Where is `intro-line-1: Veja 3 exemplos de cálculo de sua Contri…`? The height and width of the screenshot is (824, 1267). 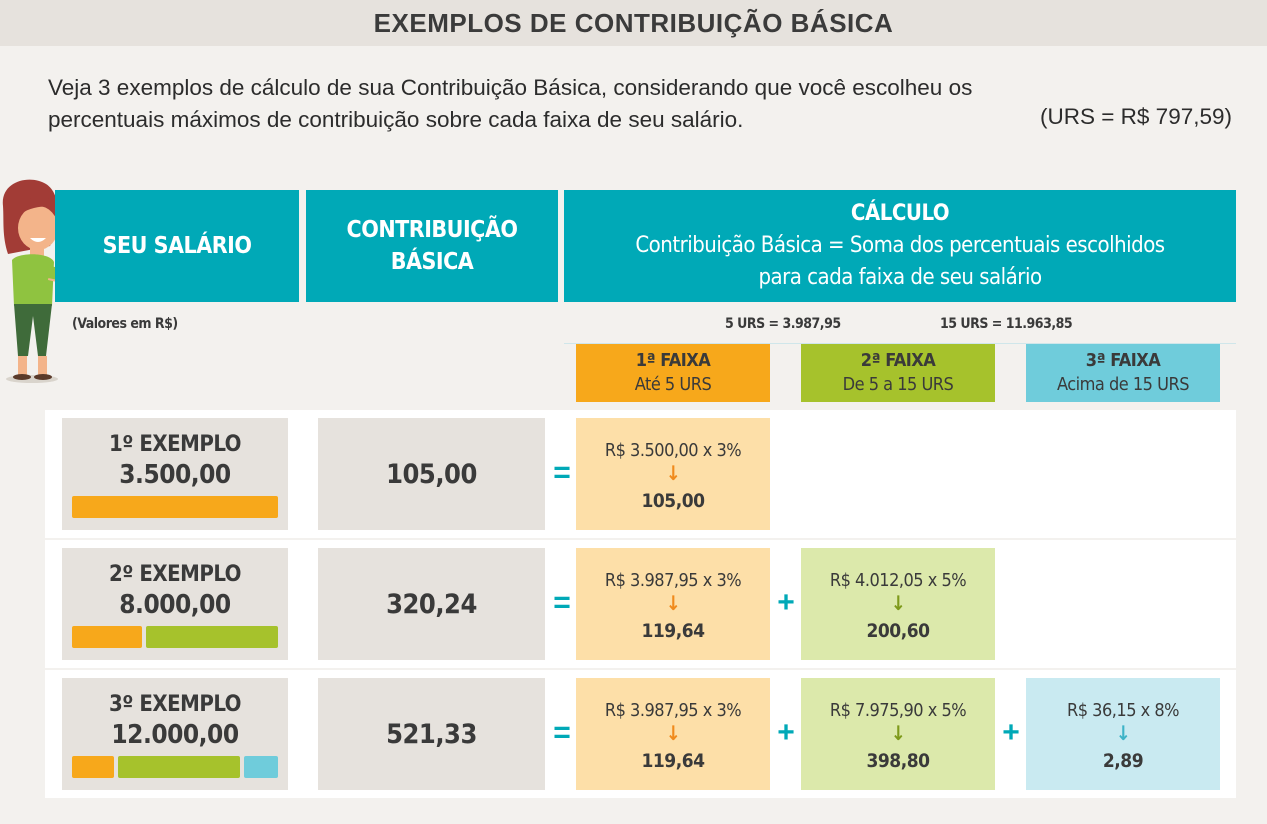
intro-line-1: Veja 3 exemplos de cálculo de sua Contri… is located at coordinates (510, 87).